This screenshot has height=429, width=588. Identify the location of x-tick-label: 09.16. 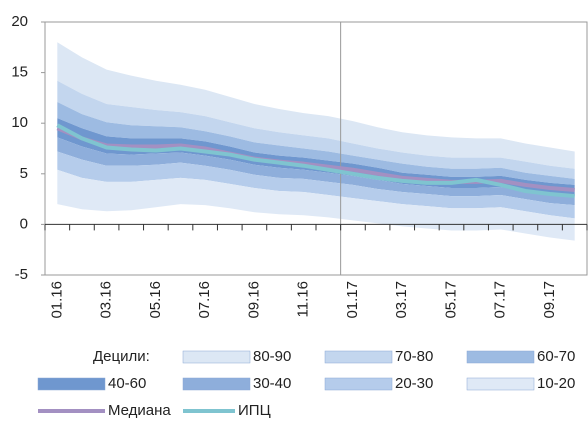
(253, 300).